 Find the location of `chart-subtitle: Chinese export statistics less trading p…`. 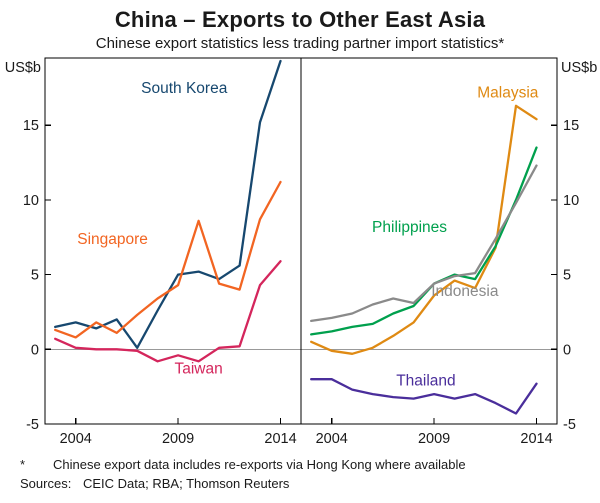

chart-subtitle: Chinese export statistics less trading p… is located at coordinates (300, 43).